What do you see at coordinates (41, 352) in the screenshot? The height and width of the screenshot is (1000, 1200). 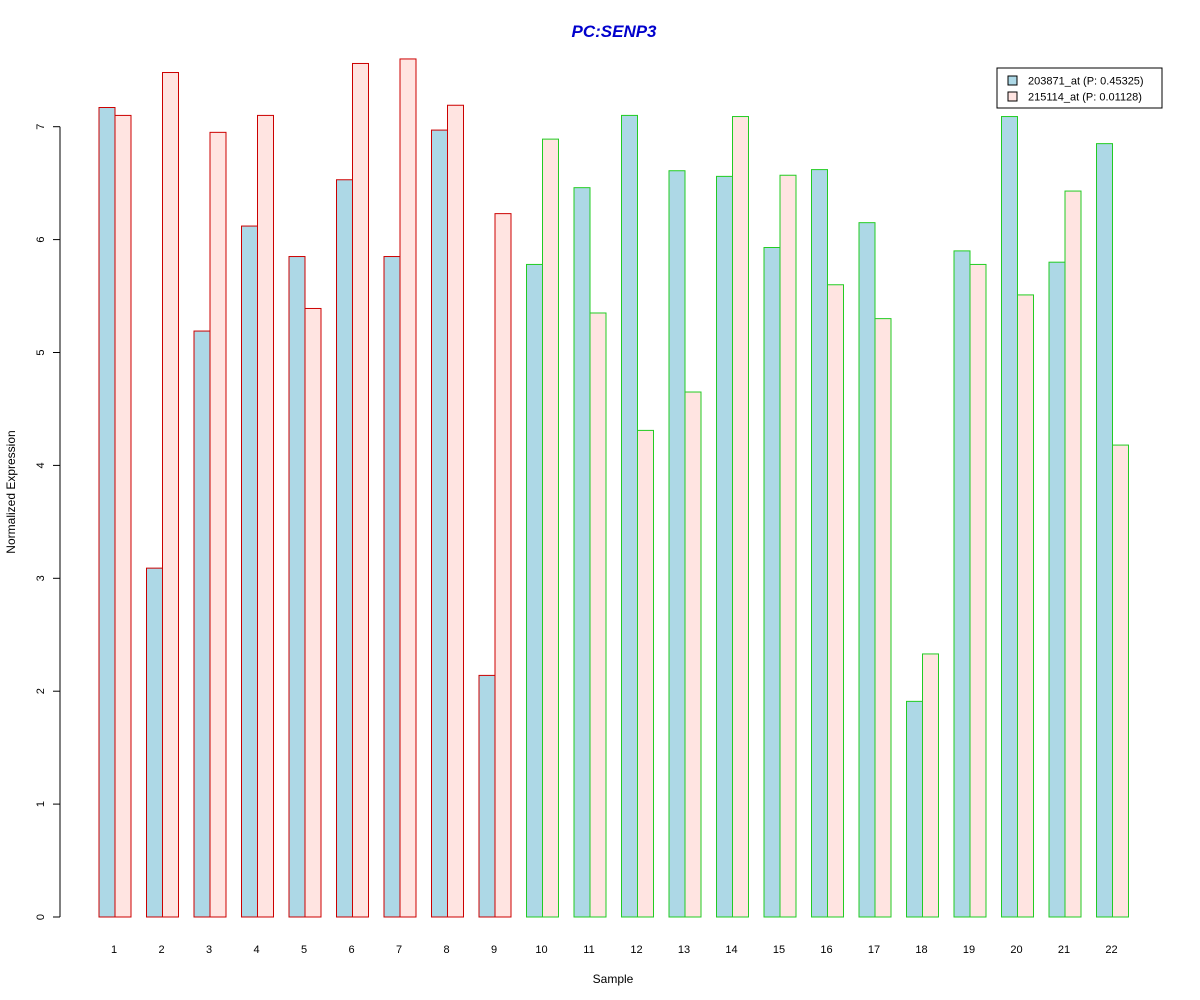 I see `y-tick-label: 5` at bounding box center [41, 352].